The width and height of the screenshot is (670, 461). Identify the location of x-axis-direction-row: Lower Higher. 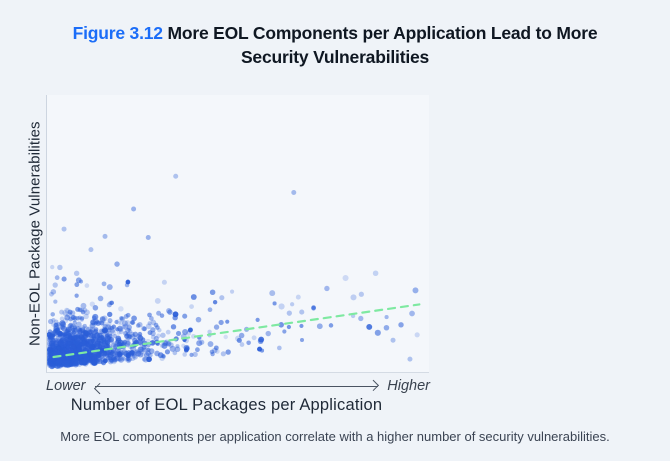
(238, 386).